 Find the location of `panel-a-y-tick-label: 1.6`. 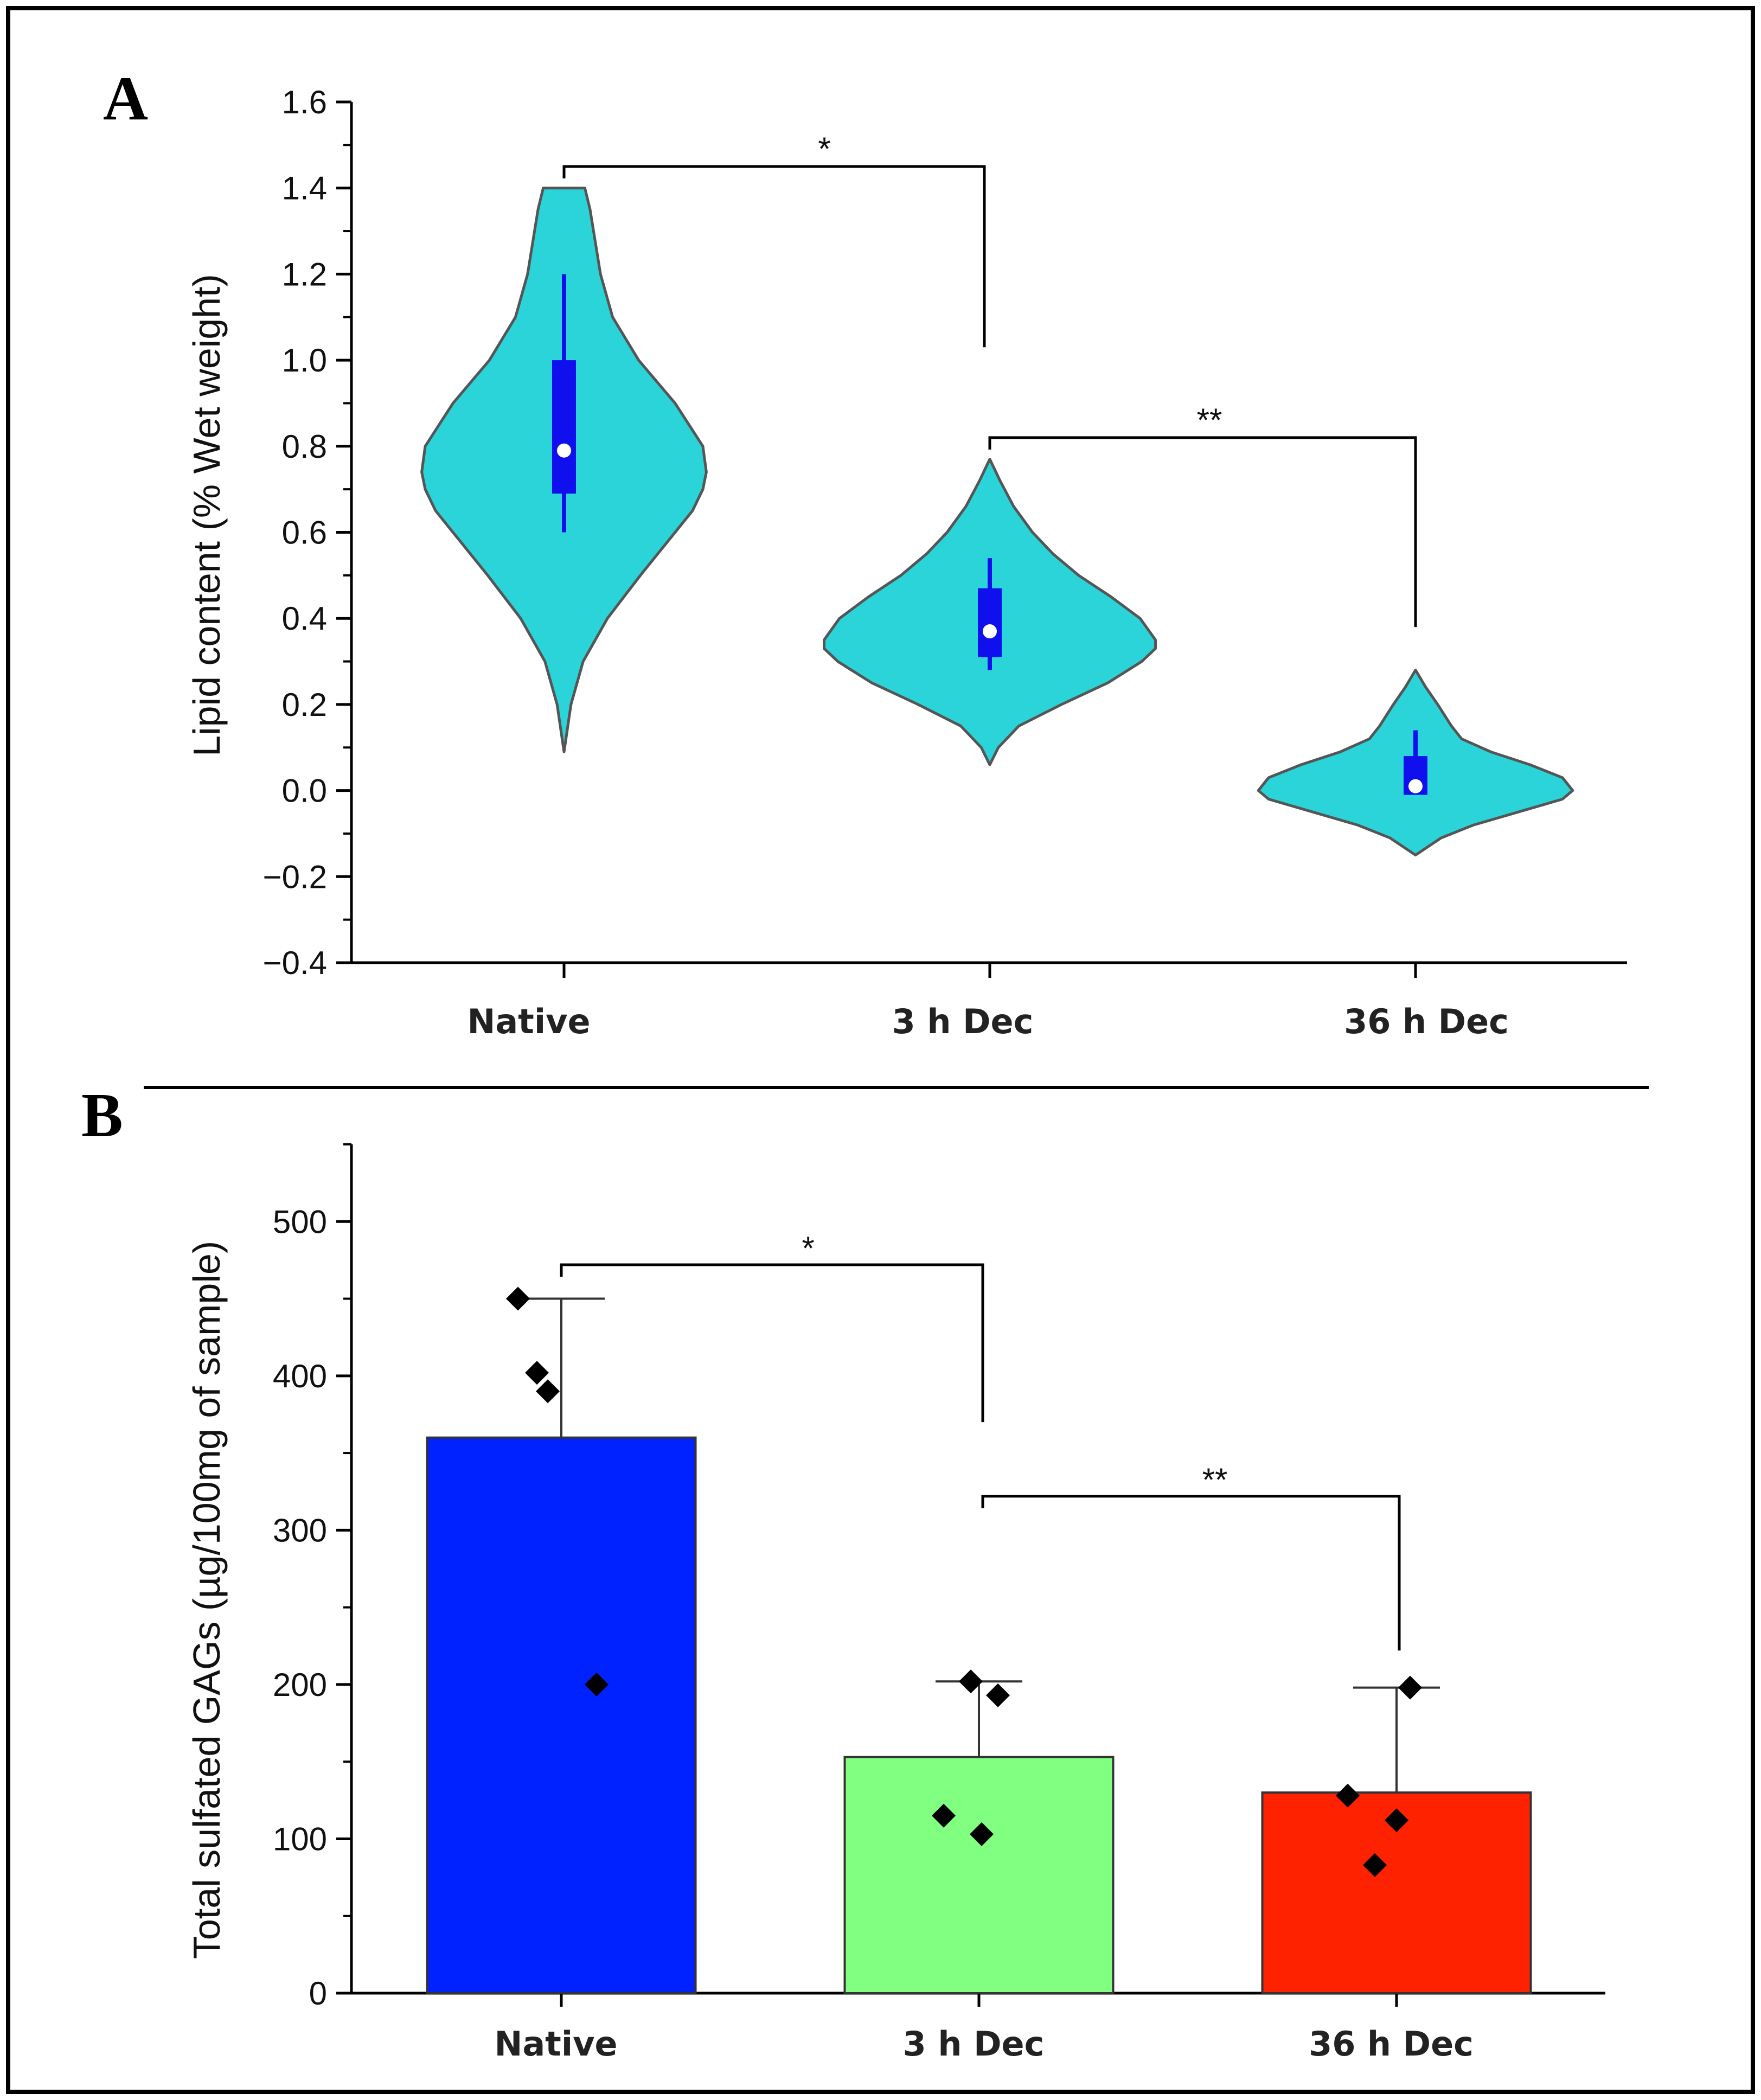

panel-a-y-tick-label: 1.6 is located at coordinates (304, 102).